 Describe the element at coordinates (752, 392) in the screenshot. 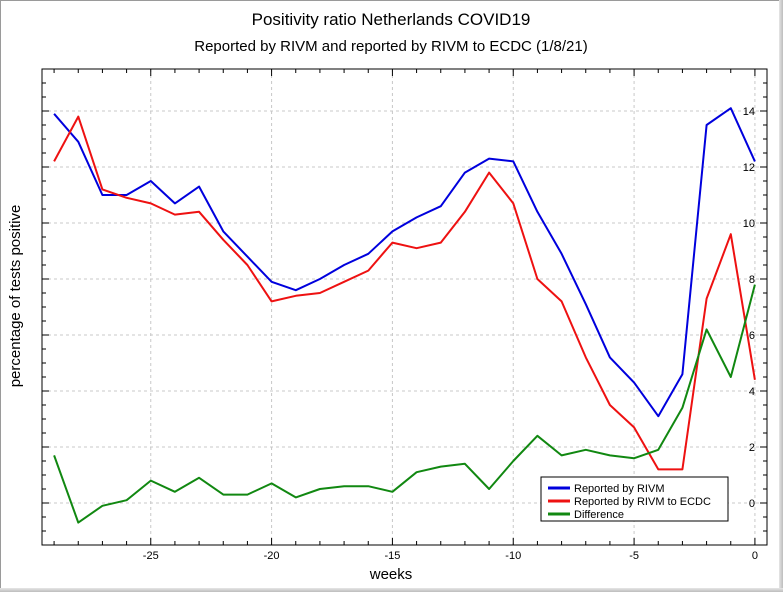

I see `y-tick-label: 4` at that location.